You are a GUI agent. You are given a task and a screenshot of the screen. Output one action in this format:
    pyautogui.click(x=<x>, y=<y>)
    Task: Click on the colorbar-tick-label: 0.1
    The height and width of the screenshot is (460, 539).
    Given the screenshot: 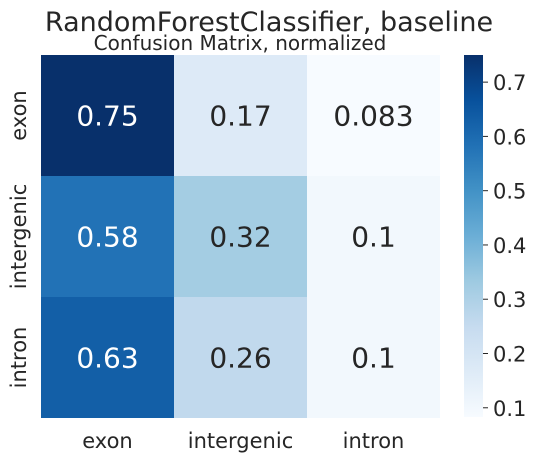 What is the action you would take?
    pyautogui.click(x=509, y=409)
    